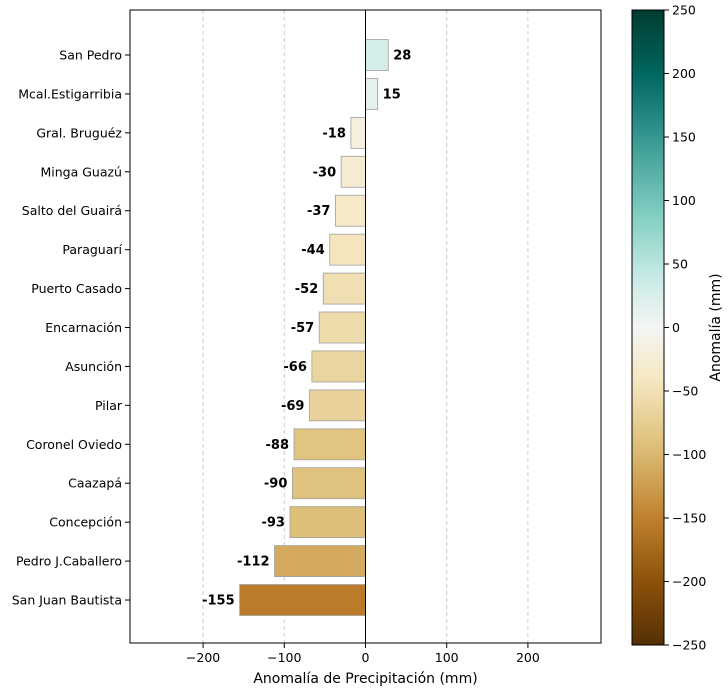 The width and height of the screenshot is (728, 690). I want to click on y-tick-label: Puerto Casado, so click(76, 288).